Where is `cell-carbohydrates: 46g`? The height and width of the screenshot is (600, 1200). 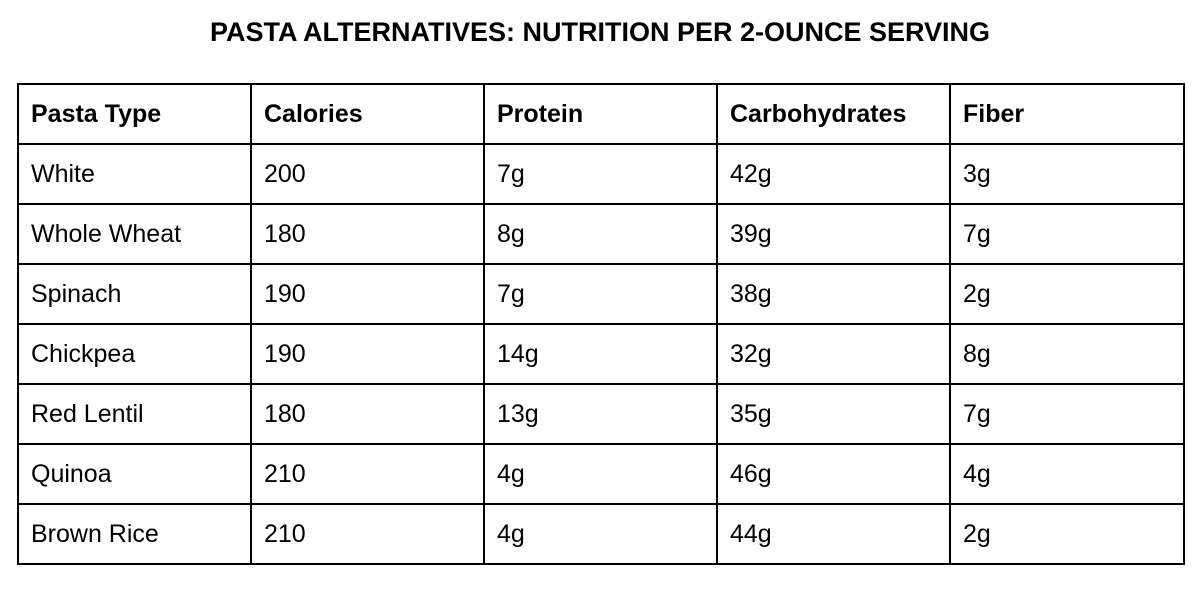
cell-carbohydrates: 46g is located at coordinates (833, 474).